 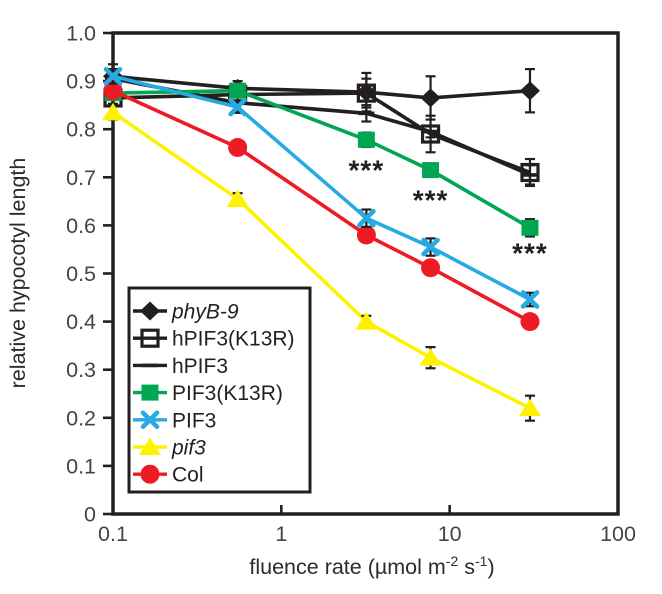 What do you see at coordinates (90, 515) in the screenshot?
I see `y-tick-label: 0` at bounding box center [90, 515].